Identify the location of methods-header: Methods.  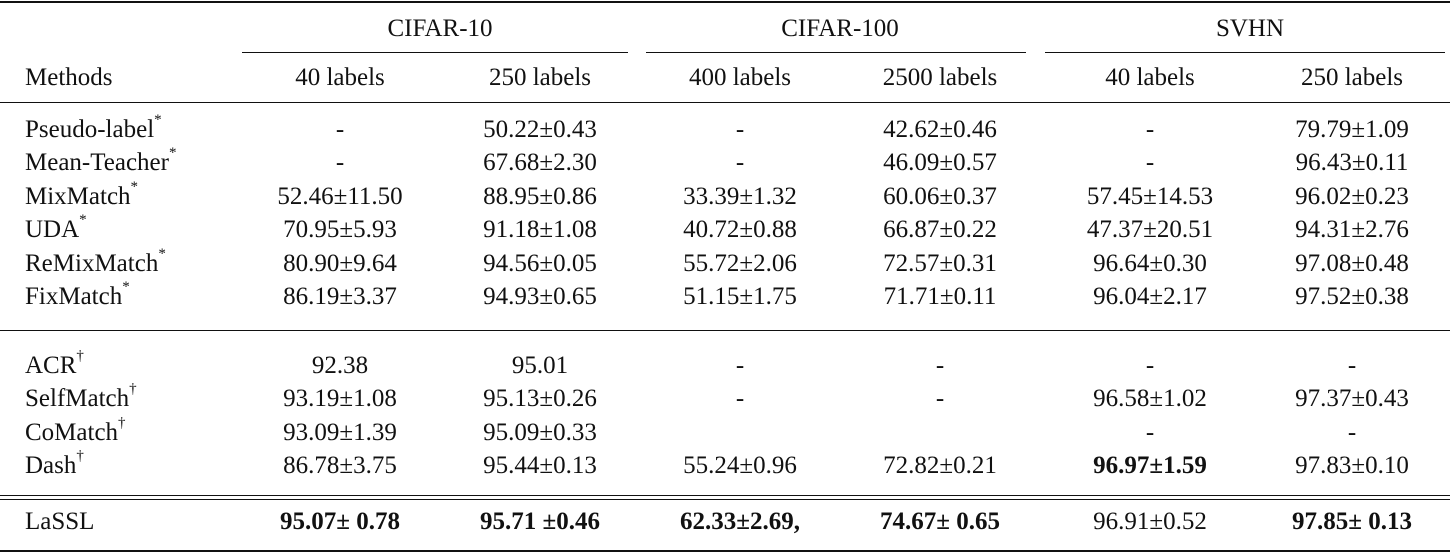
(69, 77).